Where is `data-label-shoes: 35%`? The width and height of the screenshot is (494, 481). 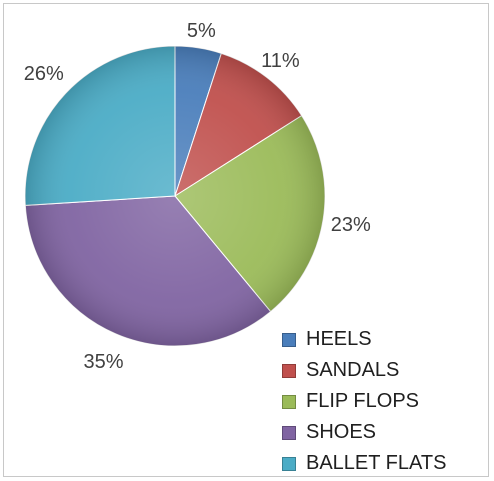
data-label-shoes: 35% is located at coordinates (103, 362).